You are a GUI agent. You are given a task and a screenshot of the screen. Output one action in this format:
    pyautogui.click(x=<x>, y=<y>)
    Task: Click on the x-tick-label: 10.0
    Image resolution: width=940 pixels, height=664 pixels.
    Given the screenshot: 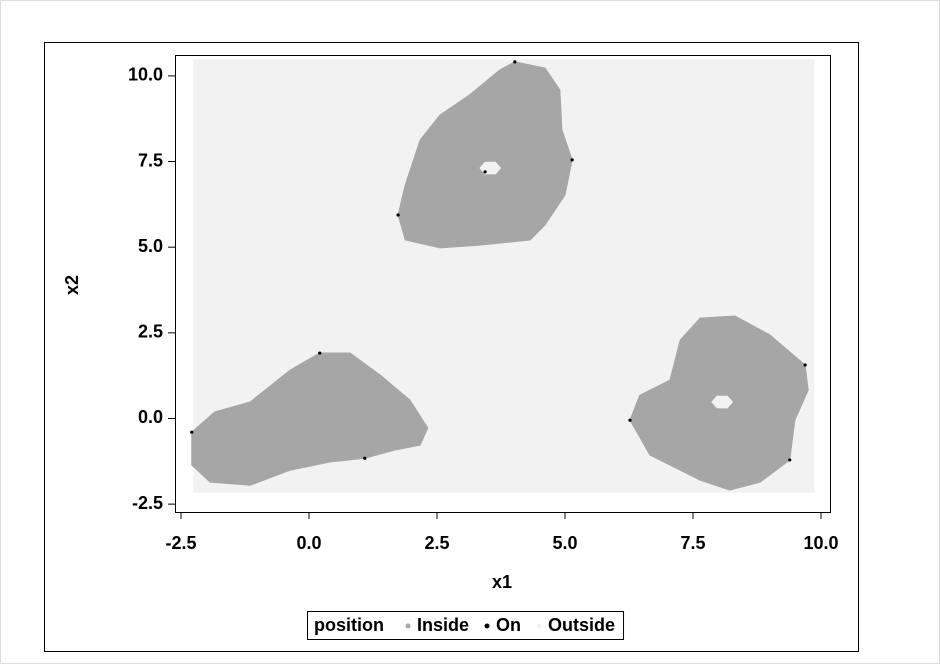 What is the action you would take?
    pyautogui.click(x=820, y=543)
    